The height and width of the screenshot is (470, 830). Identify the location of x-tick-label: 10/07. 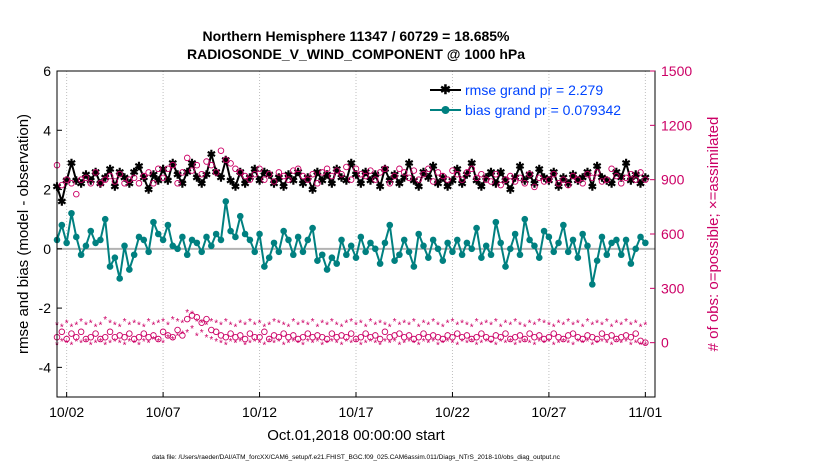
(163, 412).